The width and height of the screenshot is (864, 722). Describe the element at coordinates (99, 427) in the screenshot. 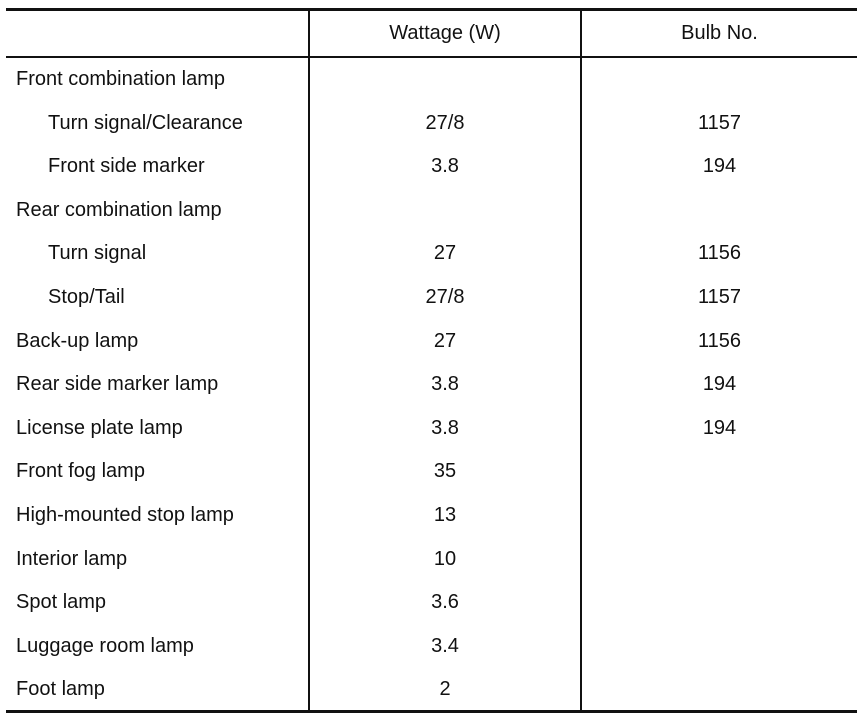

I see `cell-item: License plate lamp` at that location.